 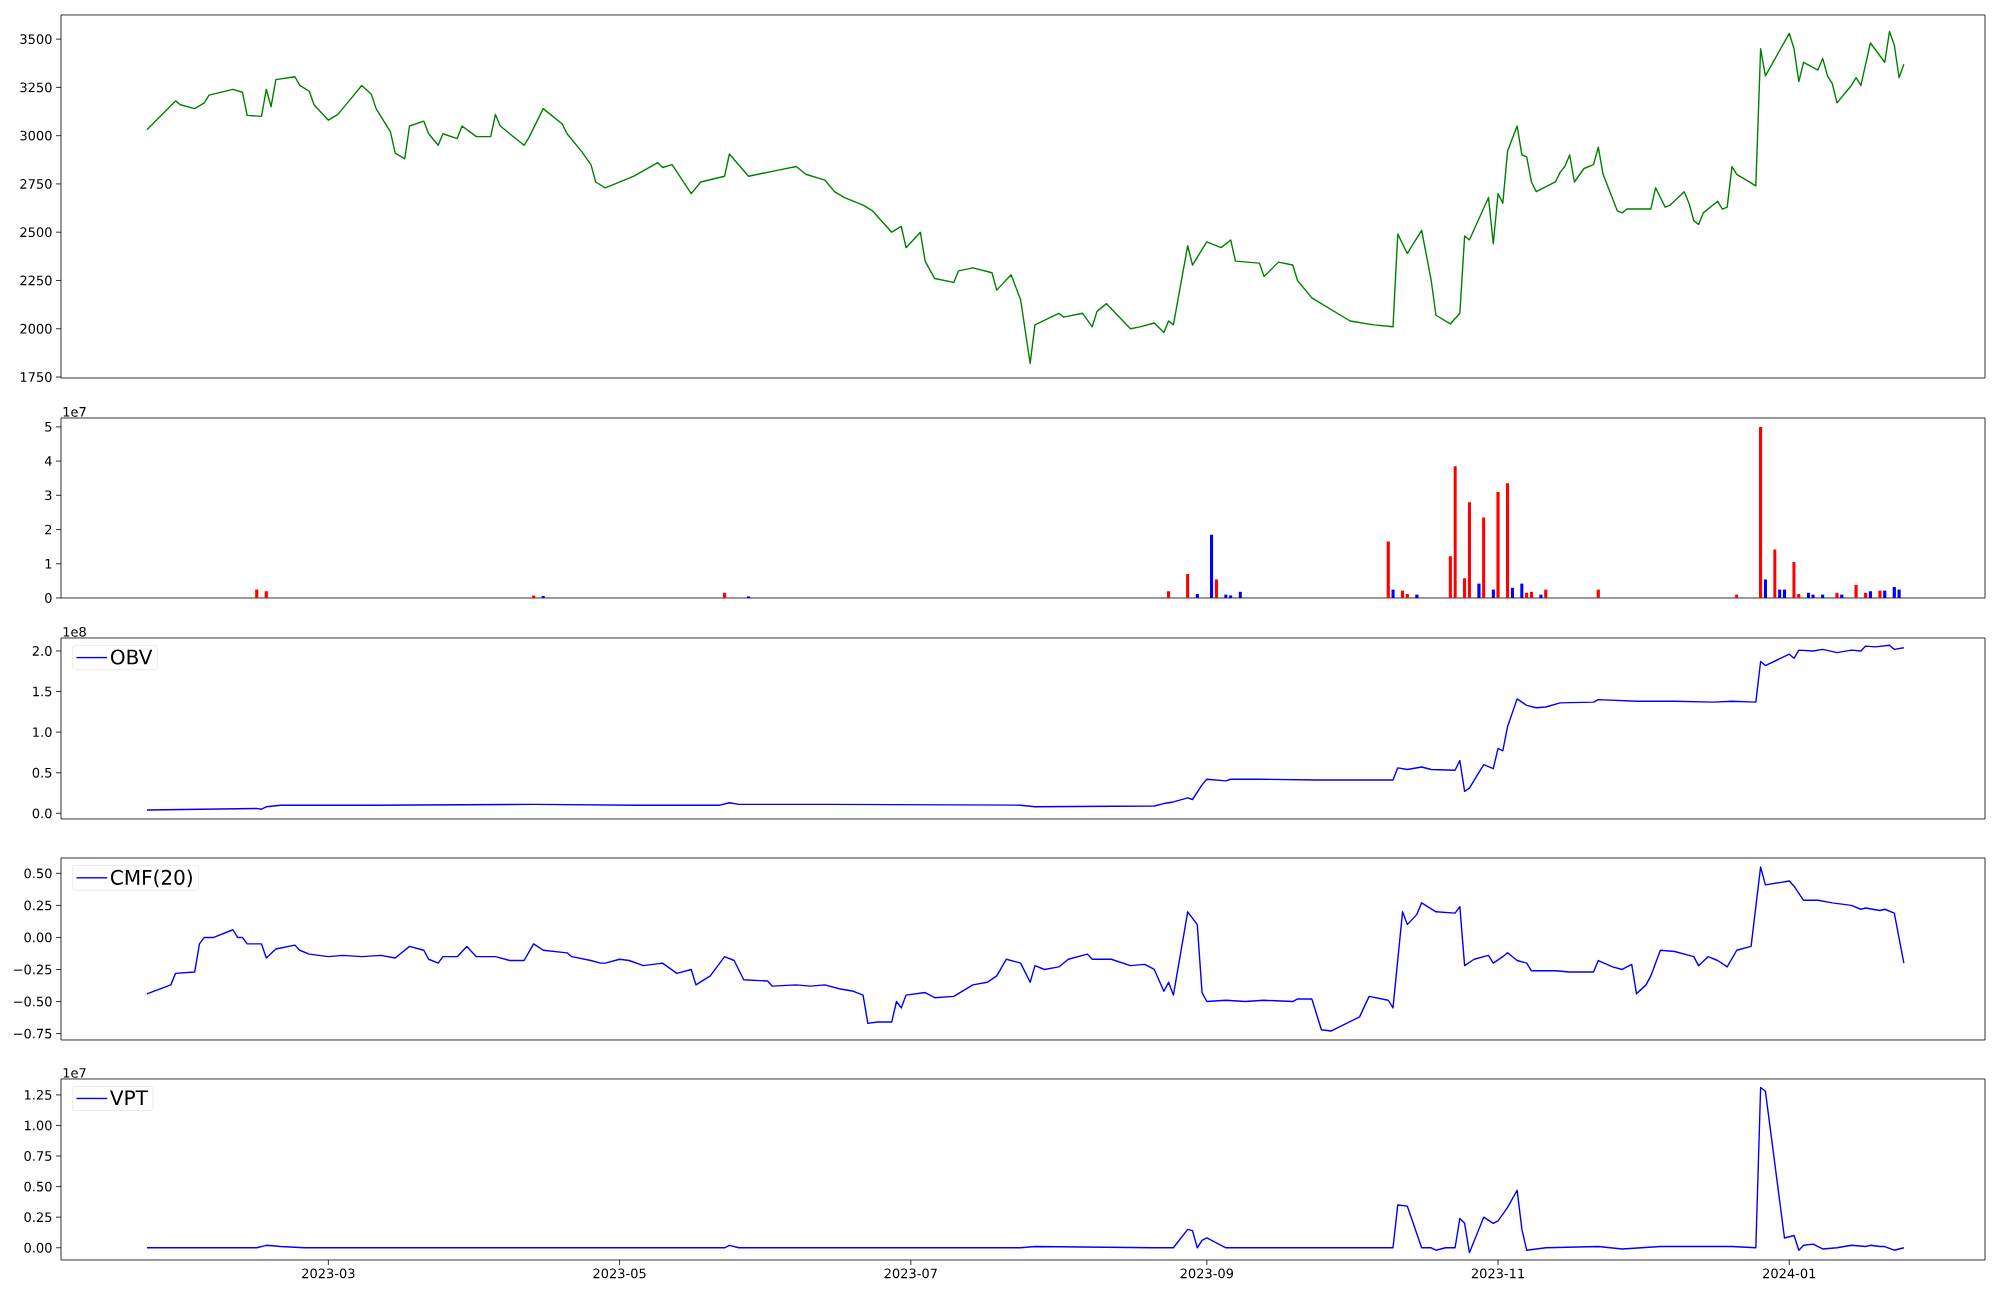 What do you see at coordinates (132, 657) in the screenshot?
I see `legend-label: OBV` at bounding box center [132, 657].